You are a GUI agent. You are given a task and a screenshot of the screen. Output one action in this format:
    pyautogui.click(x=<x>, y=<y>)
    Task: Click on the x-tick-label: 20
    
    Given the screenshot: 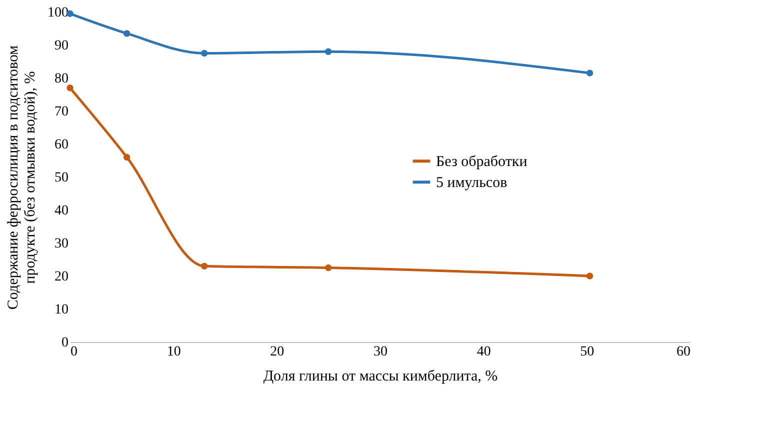 What is the action you would take?
    pyautogui.click(x=277, y=352)
    